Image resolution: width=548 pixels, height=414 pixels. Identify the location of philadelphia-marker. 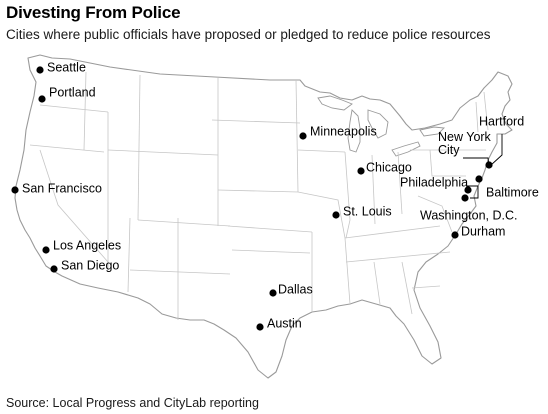
(479, 179).